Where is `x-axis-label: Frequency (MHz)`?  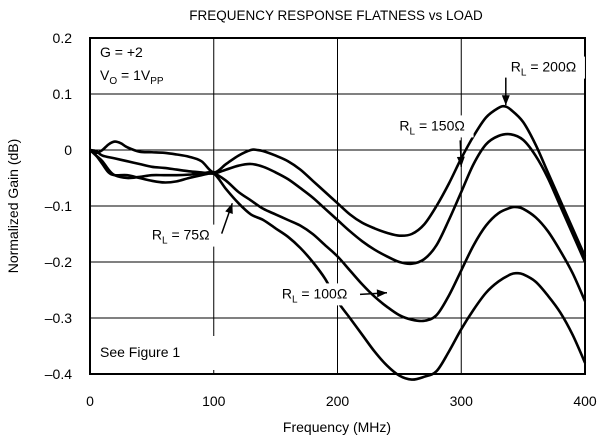 x-axis-label: Frequency (MHz) is located at coordinates (337, 427).